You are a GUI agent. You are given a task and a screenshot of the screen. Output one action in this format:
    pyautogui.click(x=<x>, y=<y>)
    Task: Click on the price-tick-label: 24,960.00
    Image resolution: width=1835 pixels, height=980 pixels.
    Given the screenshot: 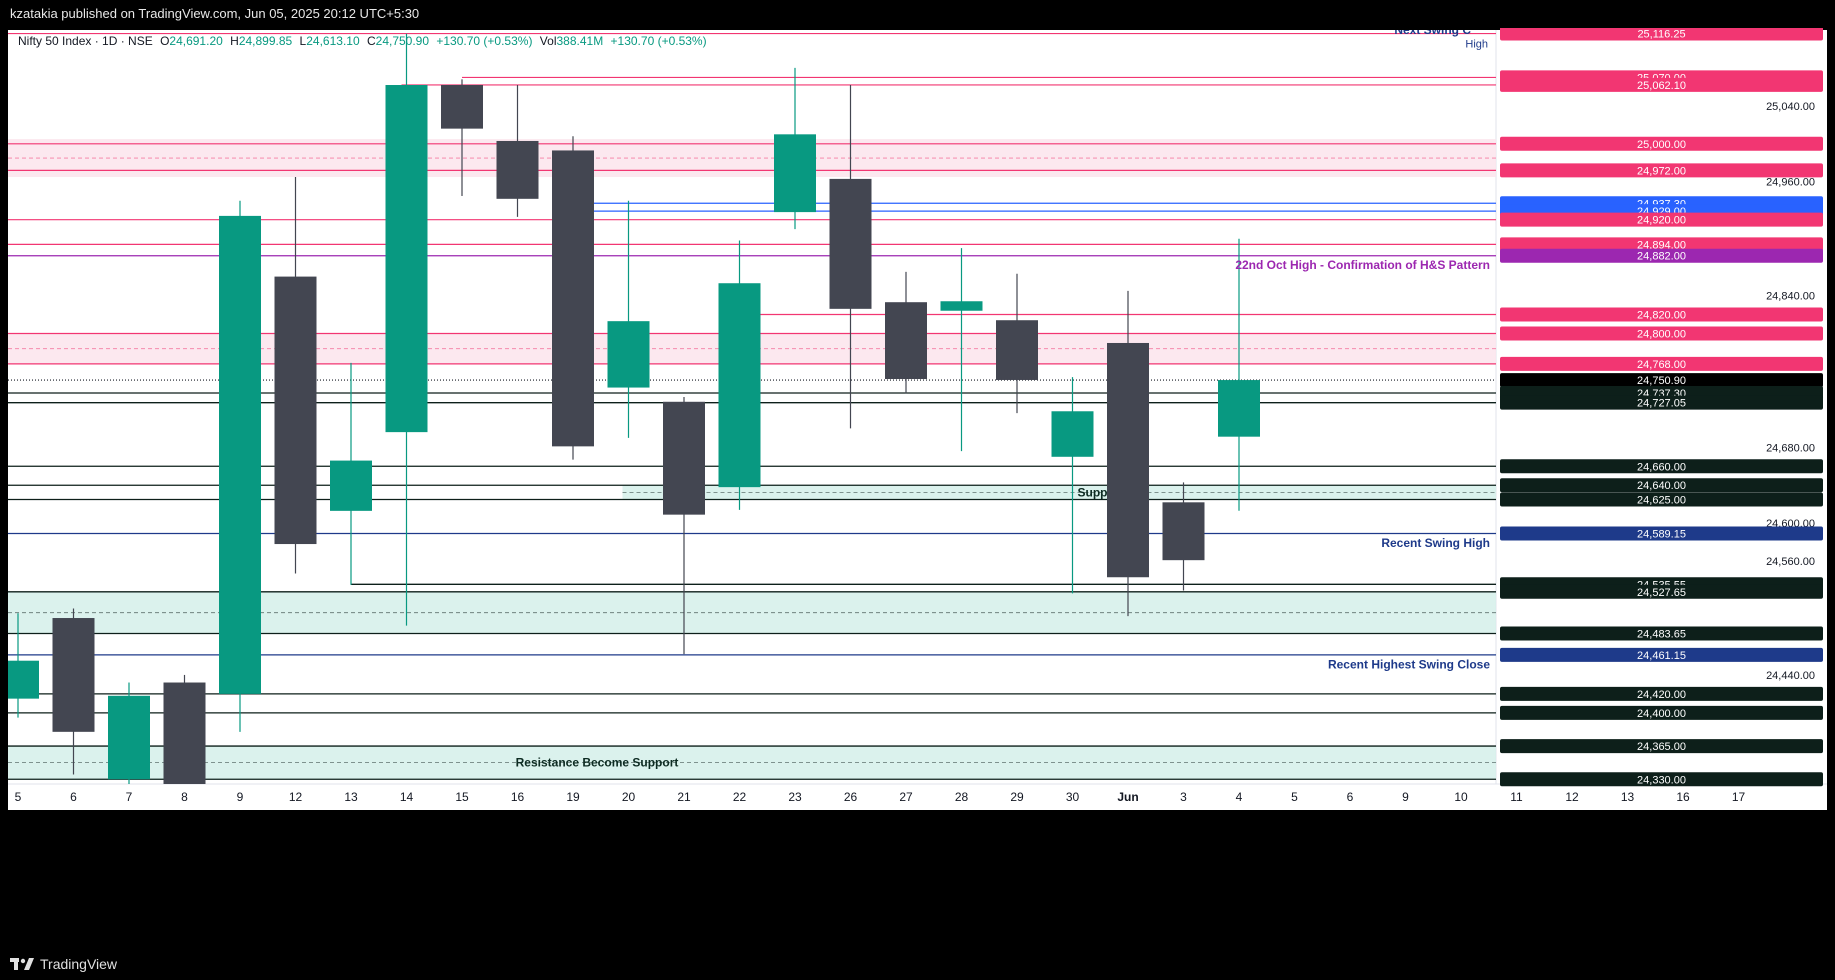 What is the action you would take?
    pyautogui.click(x=1790, y=183)
    